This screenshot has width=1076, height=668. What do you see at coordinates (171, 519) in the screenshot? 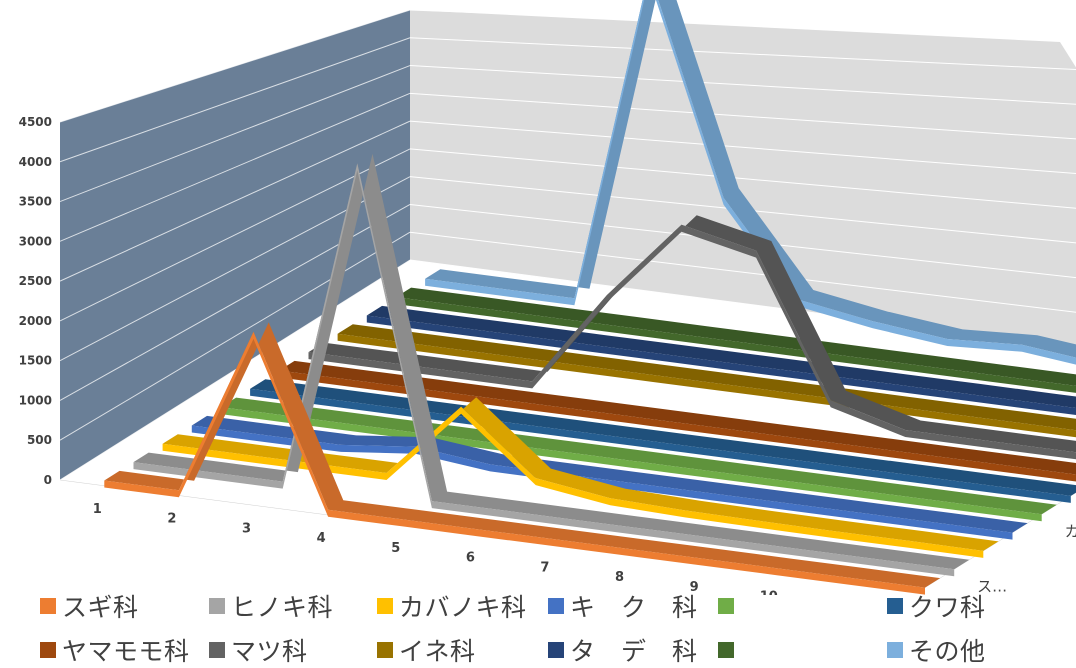
I see `x-tick-label: 2` at bounding box center [171, 519].